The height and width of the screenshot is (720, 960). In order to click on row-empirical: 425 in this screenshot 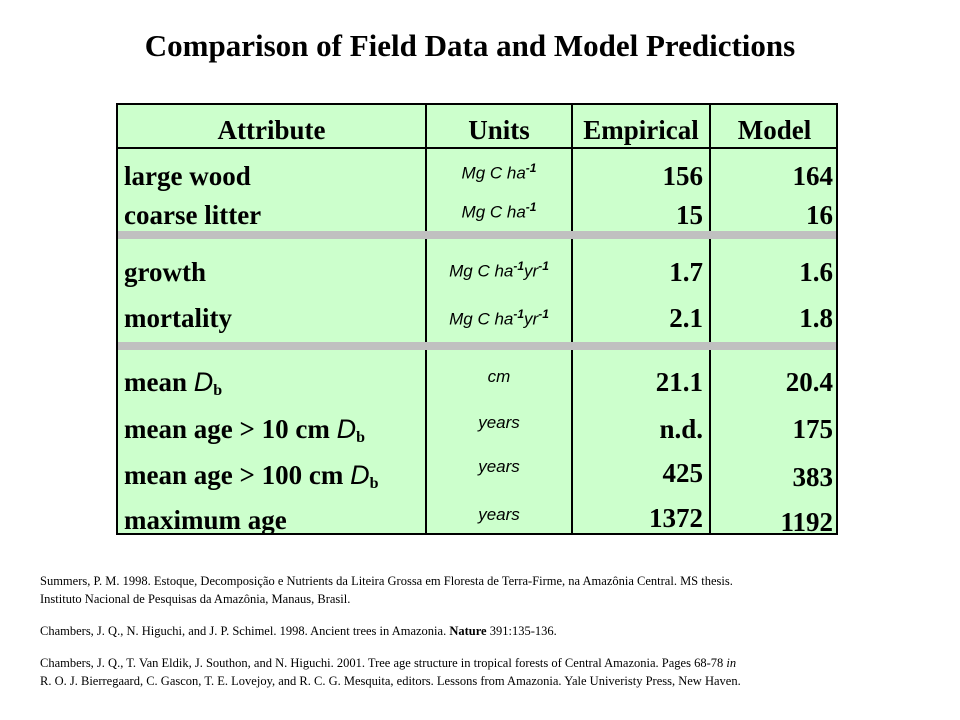, I will do `click(683, 473)`.